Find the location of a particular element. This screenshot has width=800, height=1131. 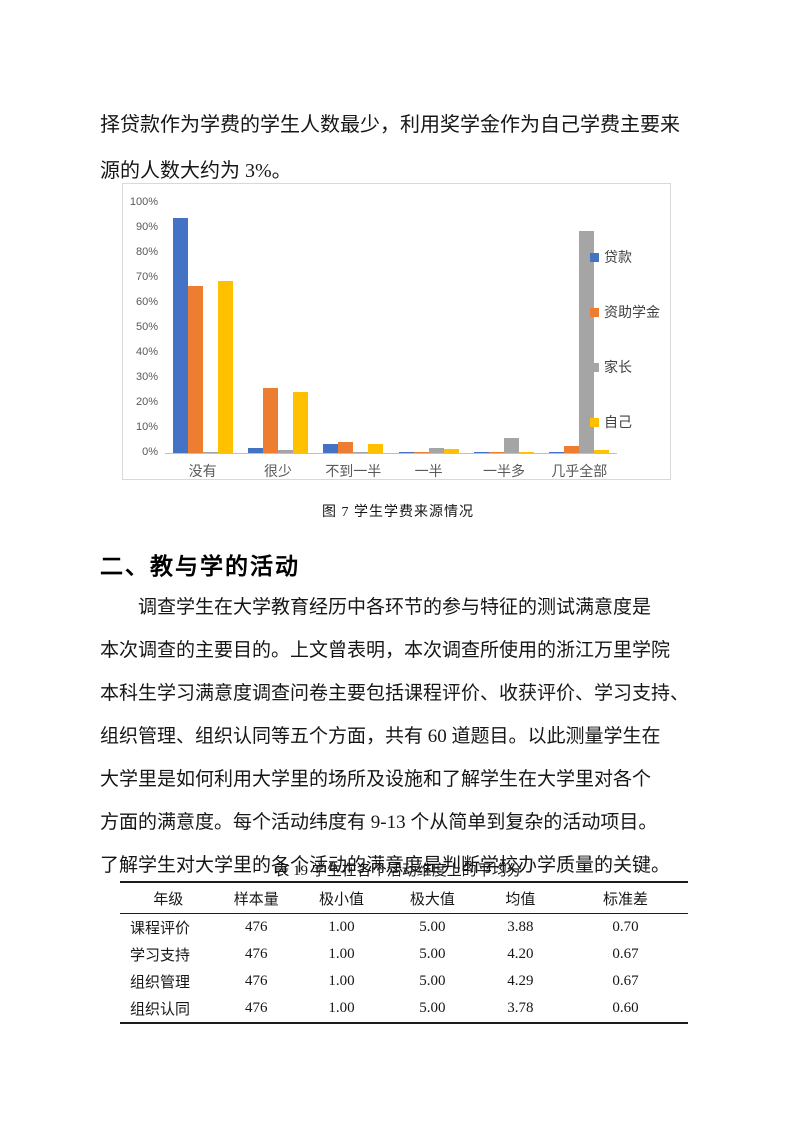

table-cell: 组织管理 is located at coordinates (160, 983).